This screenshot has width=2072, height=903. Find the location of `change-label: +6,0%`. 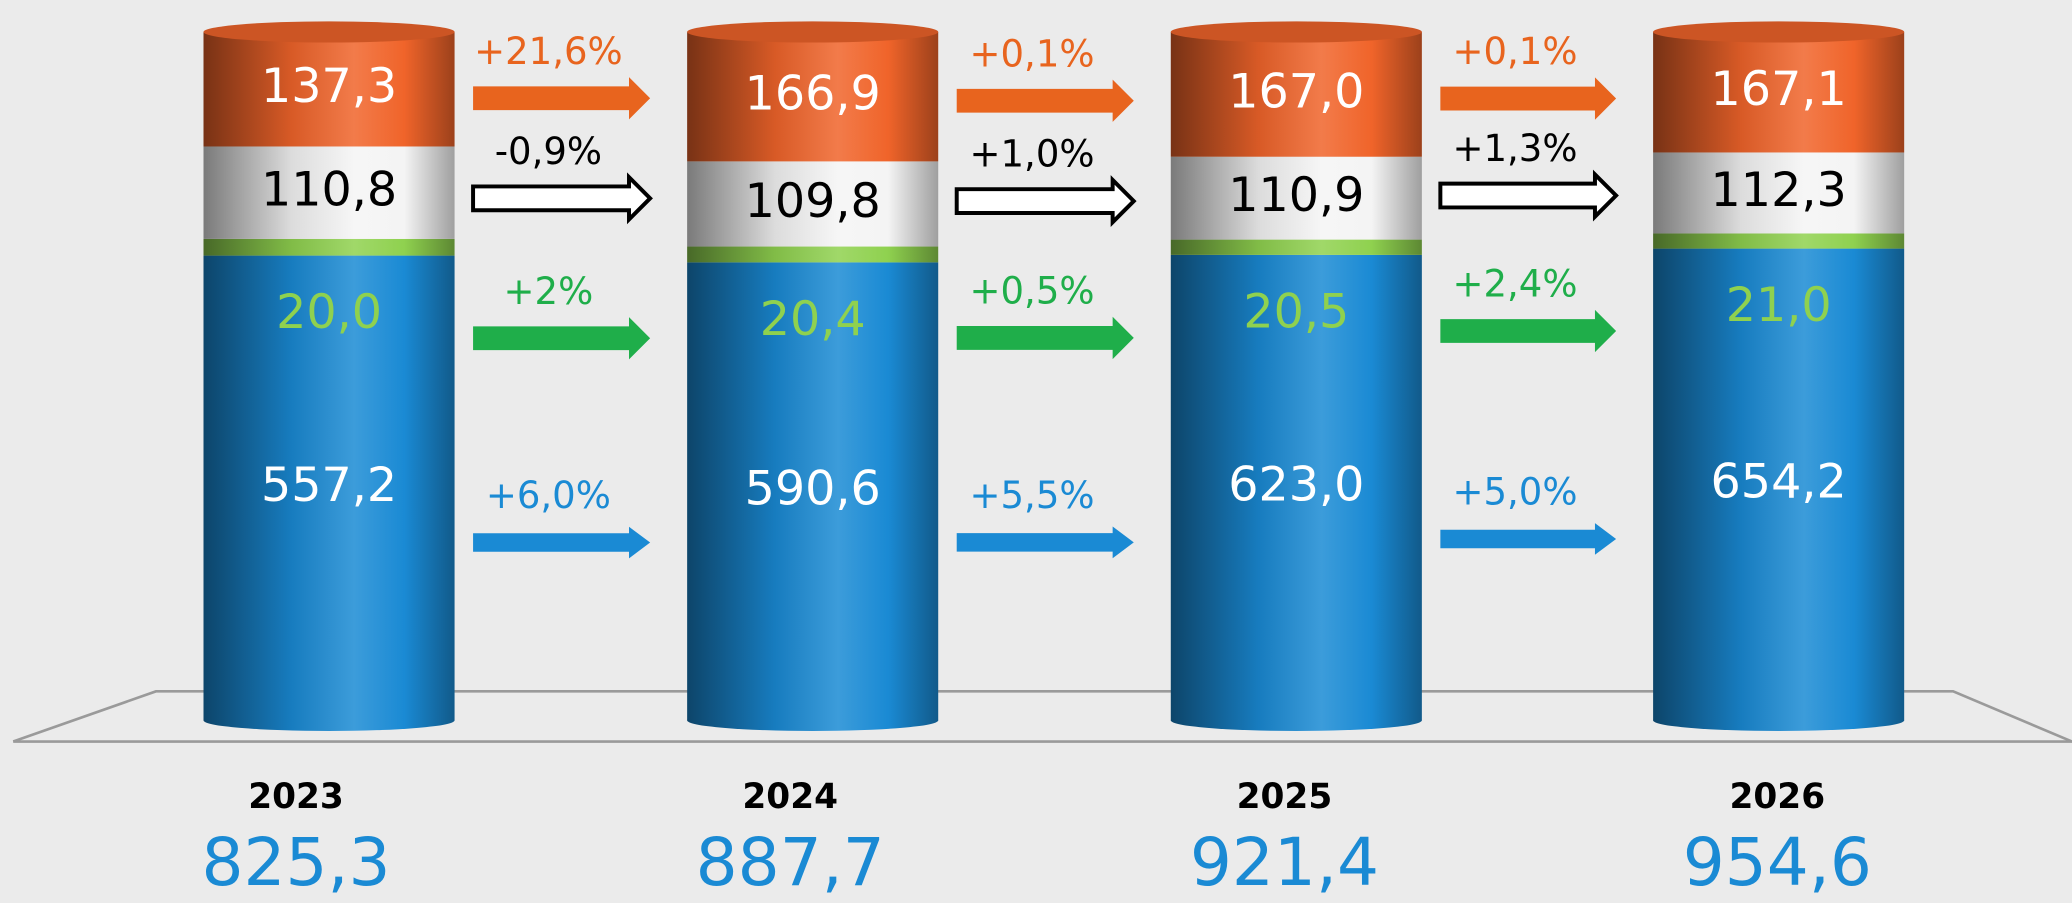

change-label: +6,0% is located at coordinates (548, 495).